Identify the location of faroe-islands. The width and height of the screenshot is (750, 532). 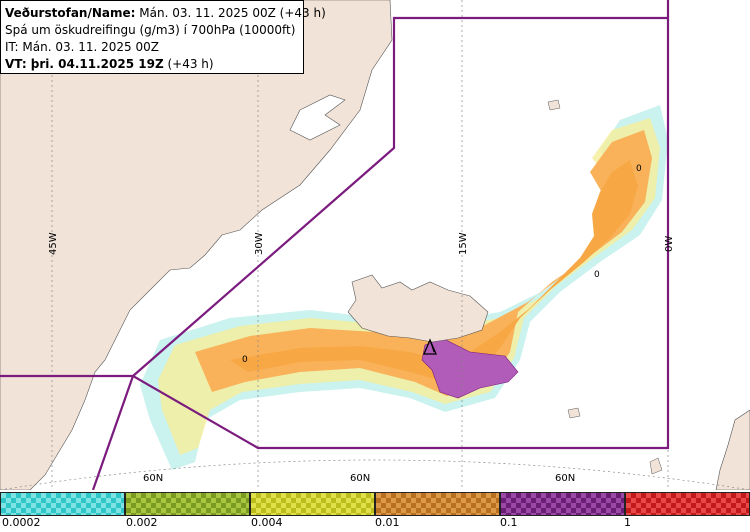
(554, 105).